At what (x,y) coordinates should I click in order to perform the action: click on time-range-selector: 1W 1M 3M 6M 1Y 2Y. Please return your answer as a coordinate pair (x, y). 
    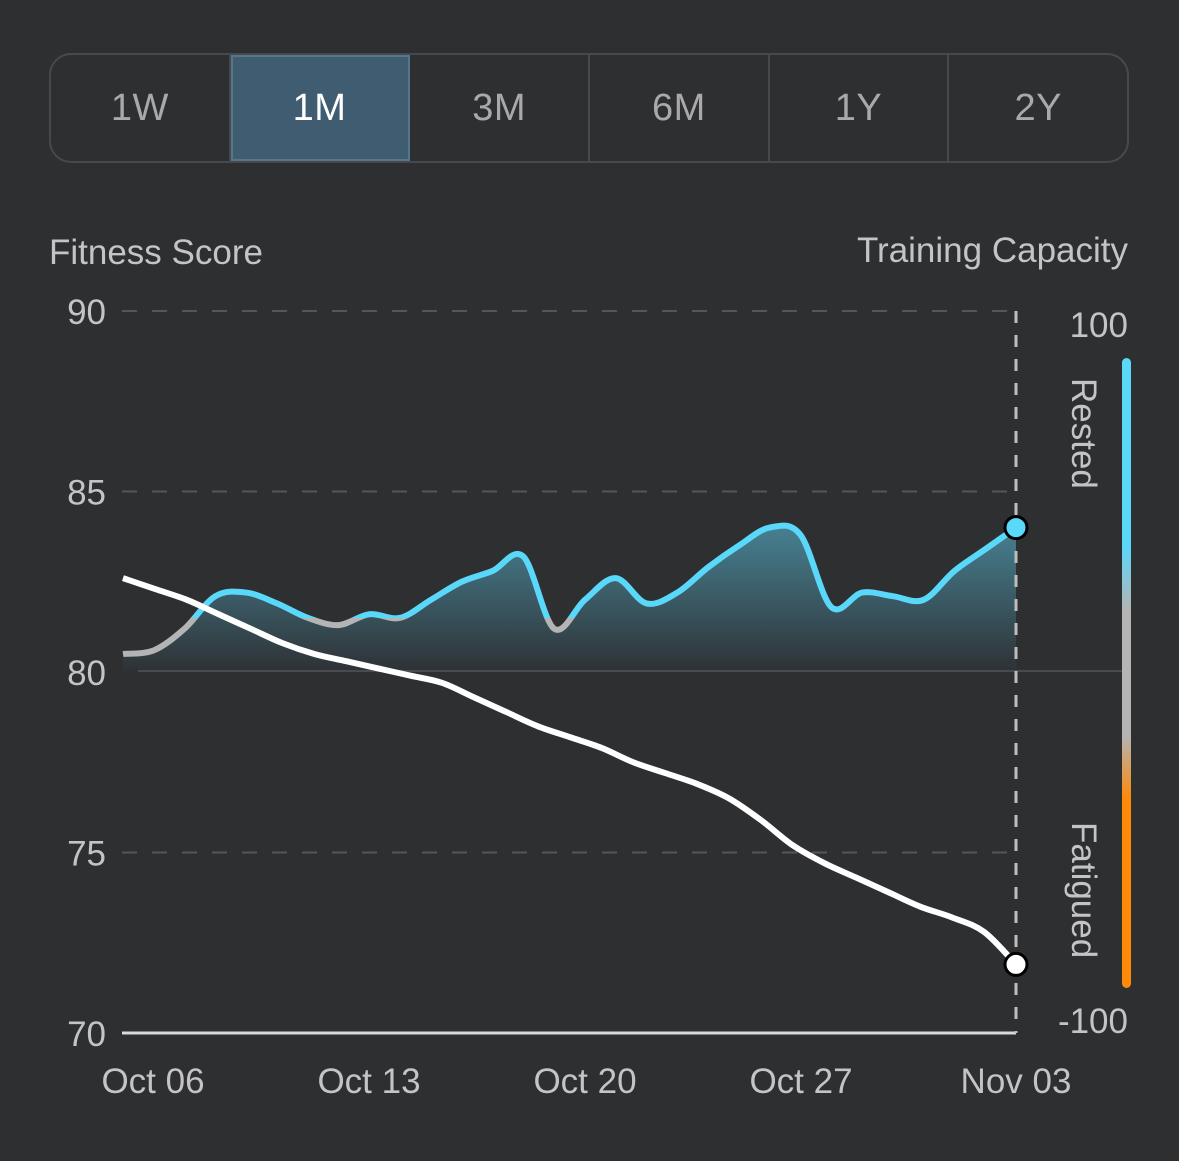
    Looking at the image, I should click on (589, 108).